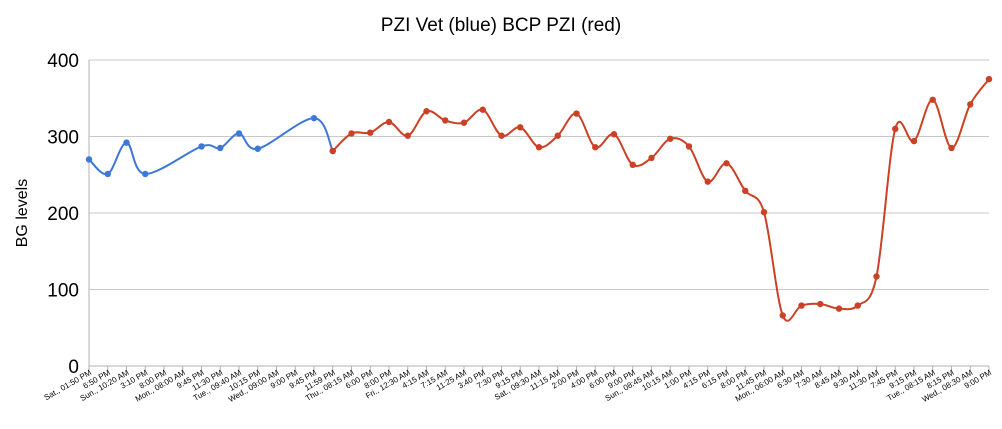 The image size is (1002, 429). I want to click on y-tick-labels: 0 100 200 300 400, so click(63, 214).